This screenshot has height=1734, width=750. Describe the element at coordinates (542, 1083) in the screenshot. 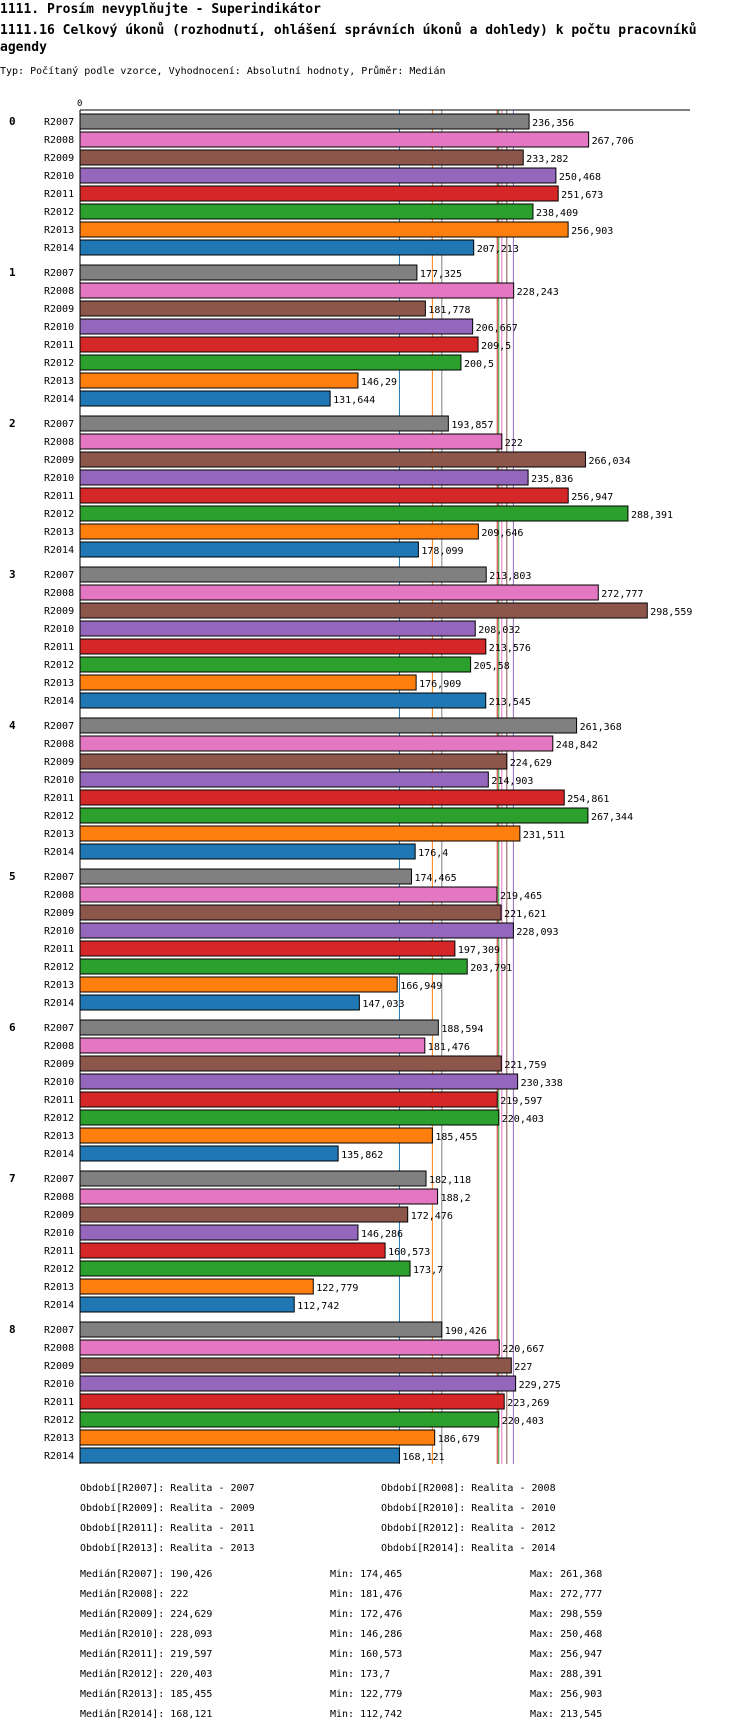

I see `bar-value-label: 230,338` at that location.